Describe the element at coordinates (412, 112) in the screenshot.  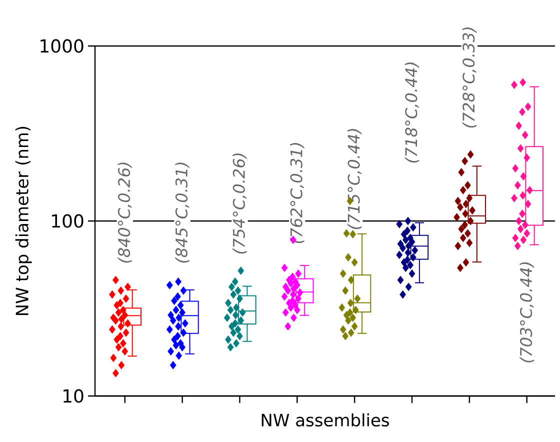
I see `annotation: (718°C,0.44)` at that location.